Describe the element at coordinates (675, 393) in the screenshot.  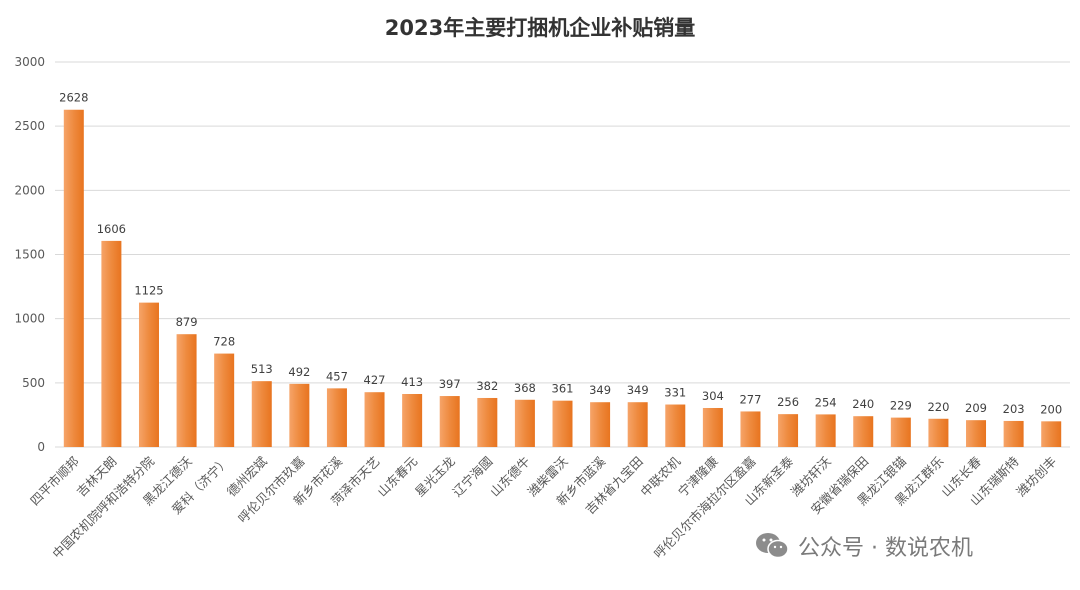
I see `data-label: 331` at that location.